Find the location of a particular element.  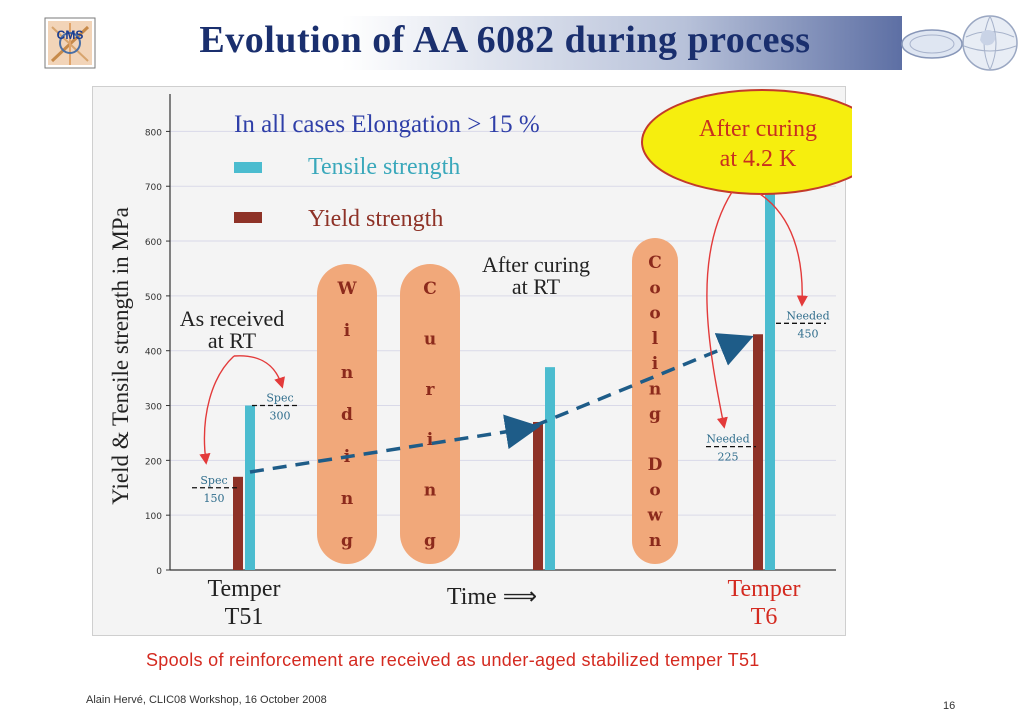

legend-label-yield: Yield strength is located at coordinates (375, 219).